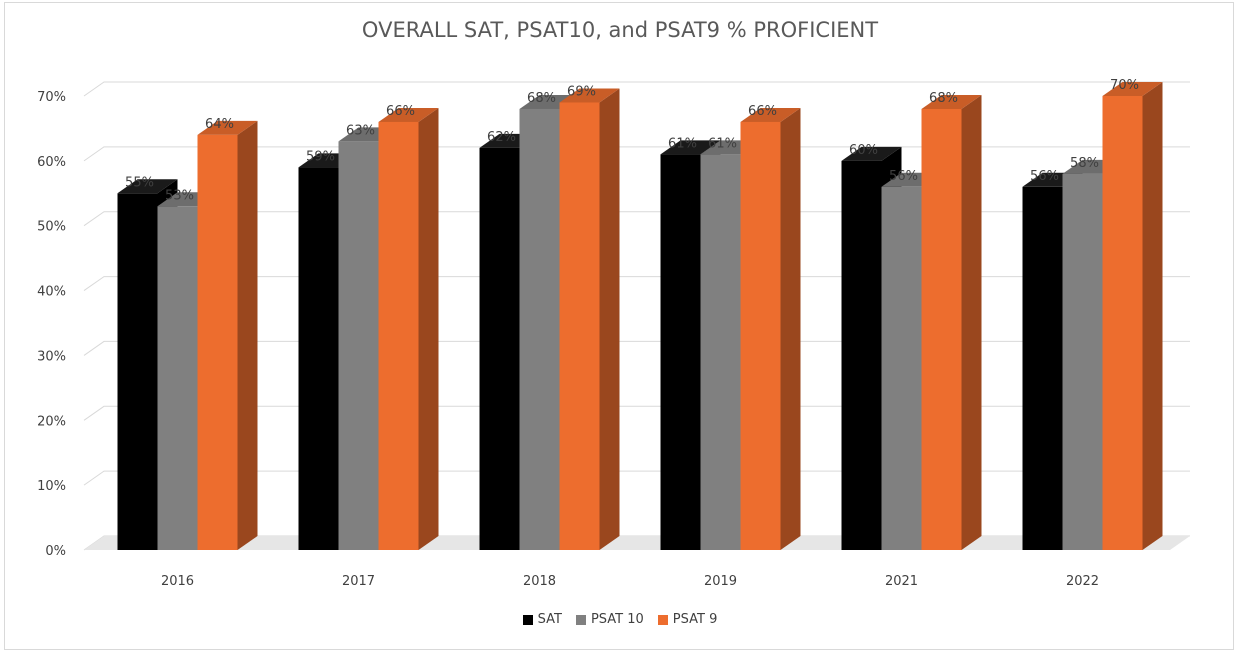 The height and width of the screenshot is (656, 1240). What do you see at coordinates (51, 421) in the screenshot?
I see `y-tick-label: 20%` at bounding box center [51, 421].